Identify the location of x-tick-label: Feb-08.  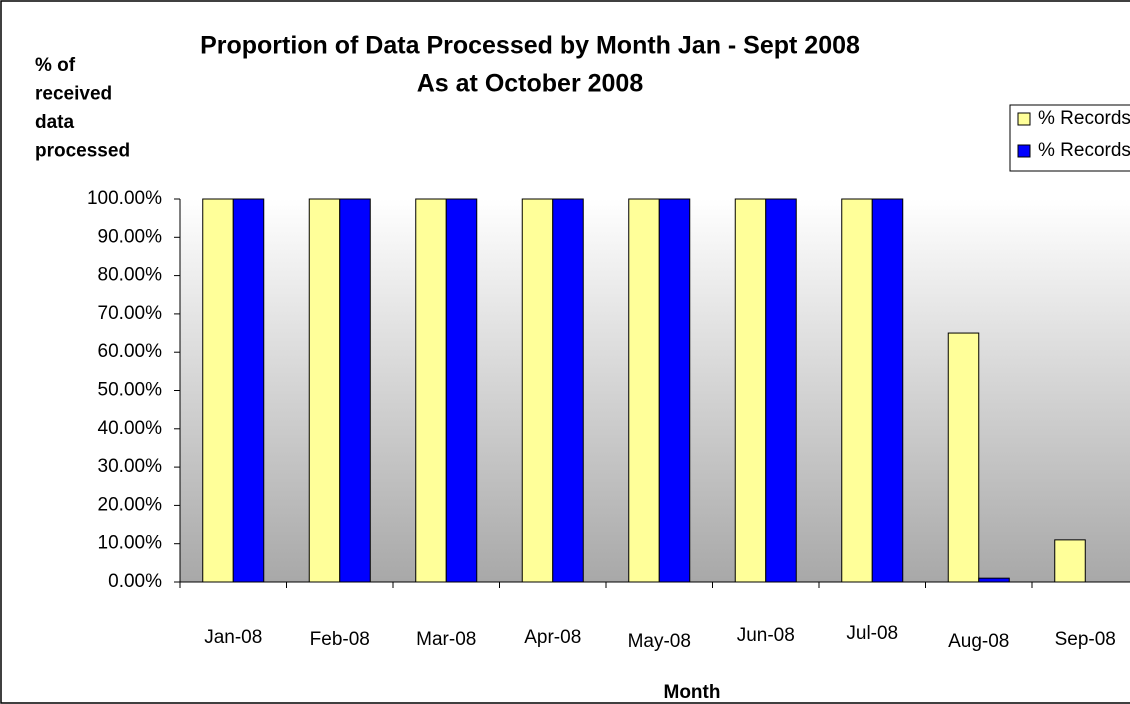
(340, 639).